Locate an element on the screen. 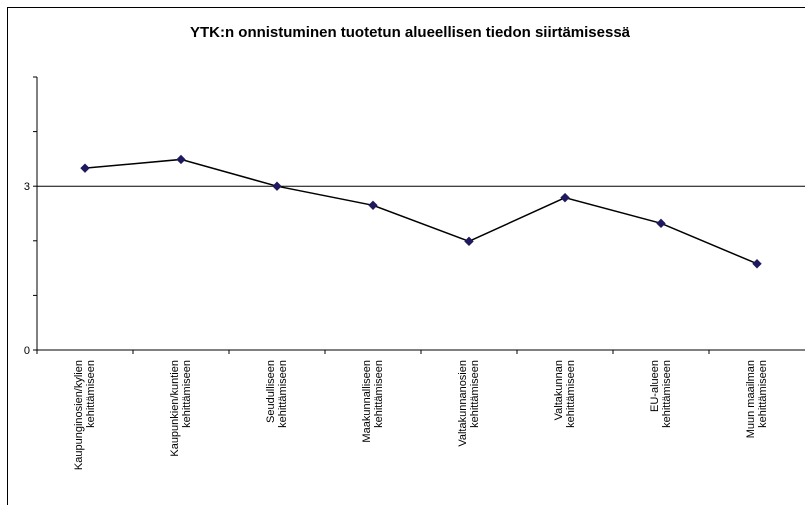  x-tick-label: Valtakunnanosienkehittämiseen is located at coordinates (469, 403).